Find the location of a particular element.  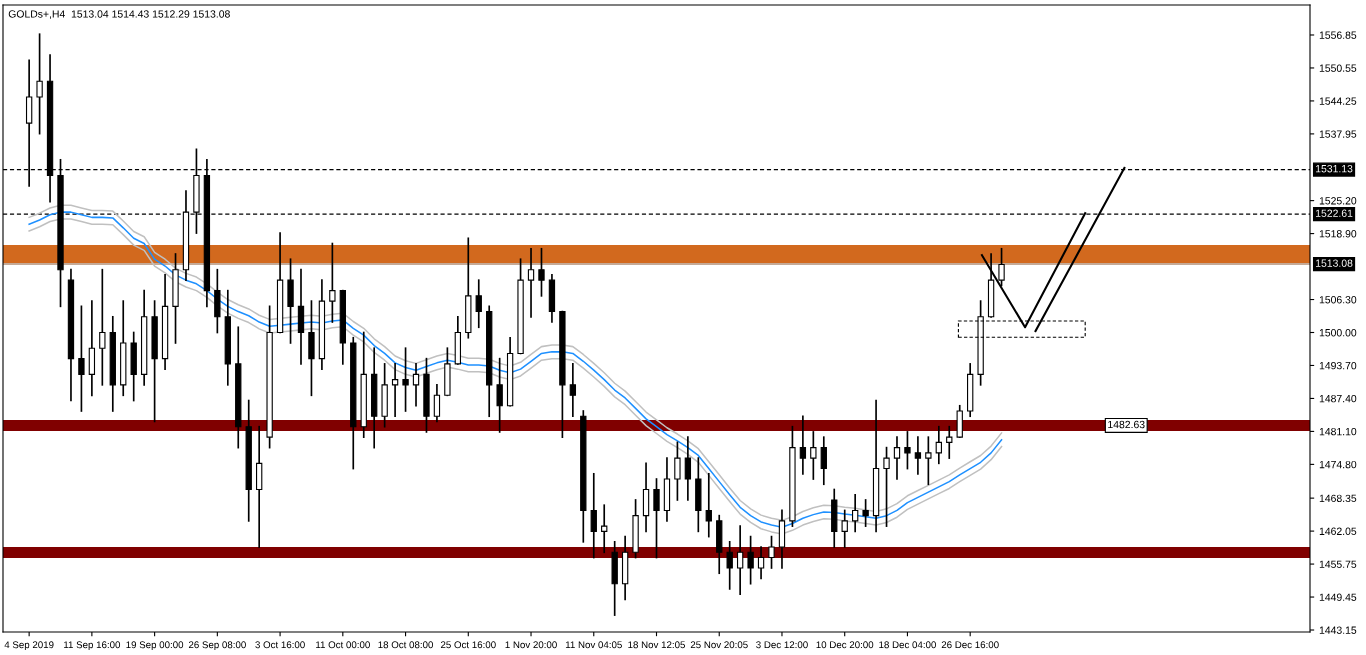

y-tick-label: 1468.35 is located at coordinates (1338, 498).